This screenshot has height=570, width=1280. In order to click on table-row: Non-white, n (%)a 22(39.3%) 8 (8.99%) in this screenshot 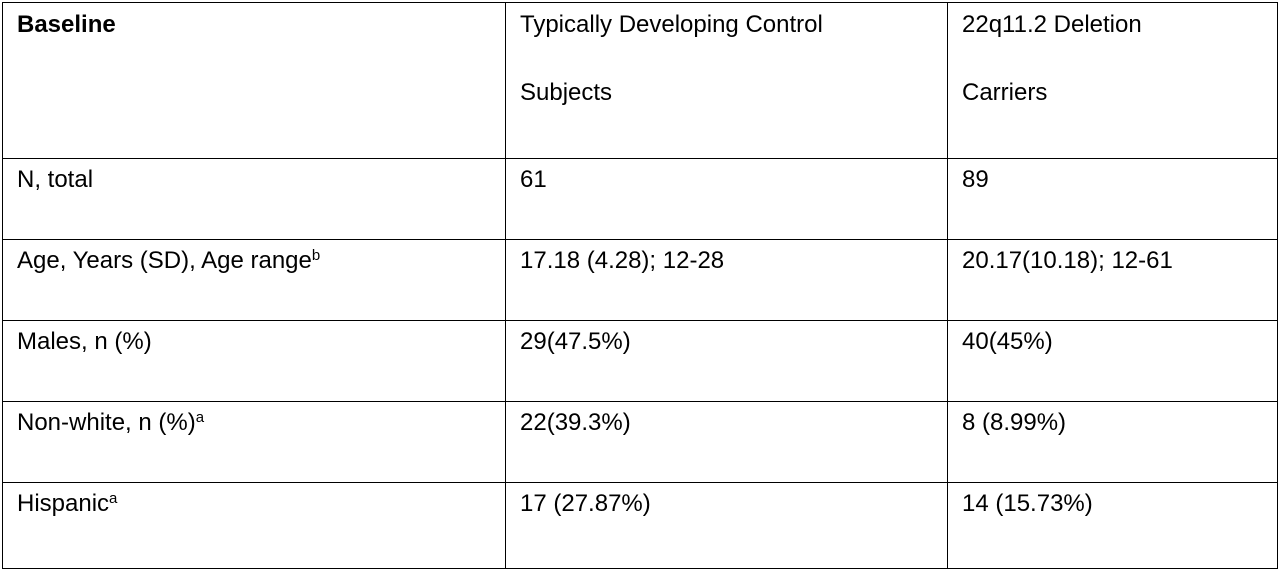, I will do `click(640, 442)`.